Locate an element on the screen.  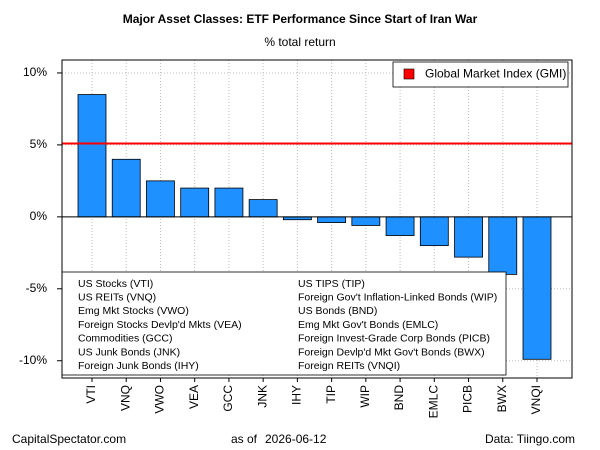
category-legend-label: US Bonds (BND) is located at coordinates (337, 311).